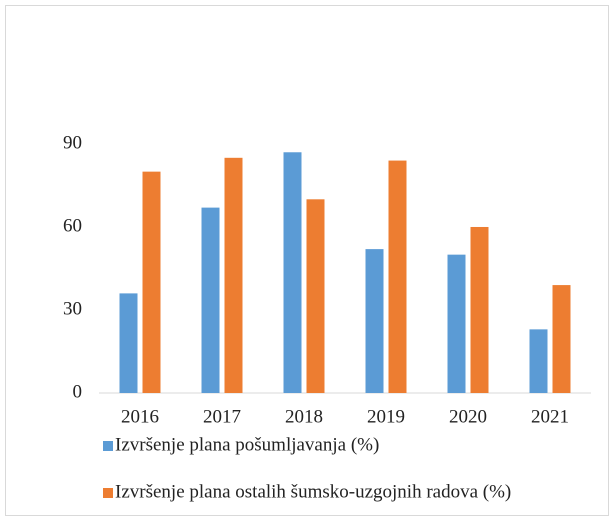 This screenshot has width=614, height=521. What do you see at coordinates (468, 416) in the screenshot?
I see `x-tick-label: 2020` at bounding box center [468, 416].